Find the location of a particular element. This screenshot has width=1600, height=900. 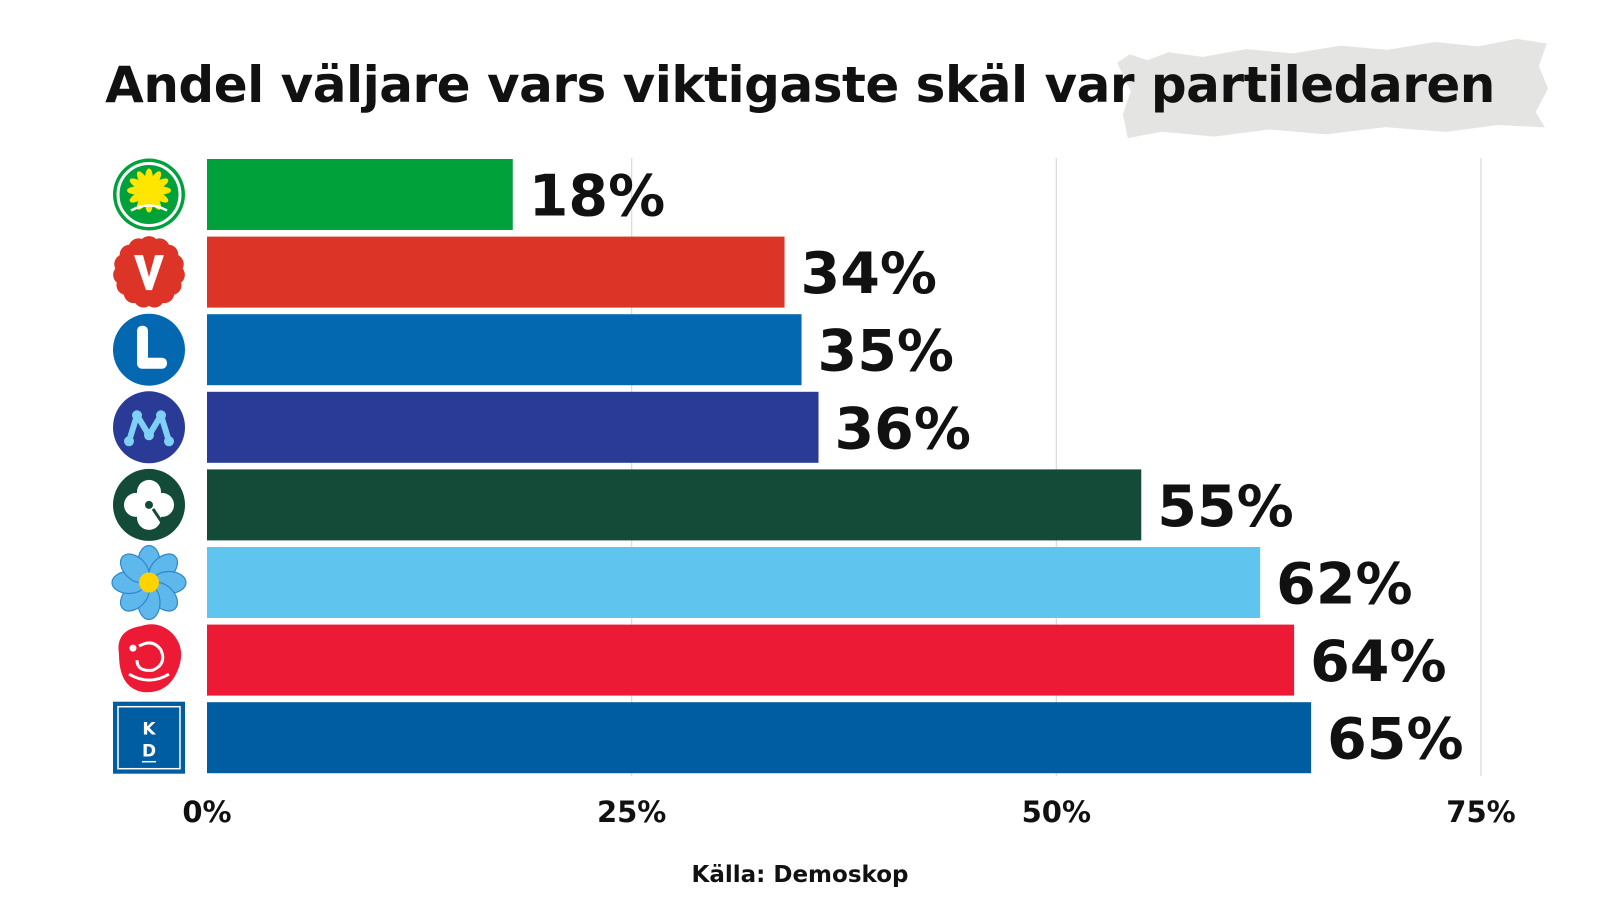

bar-kd is located at coordinates (759, 738).